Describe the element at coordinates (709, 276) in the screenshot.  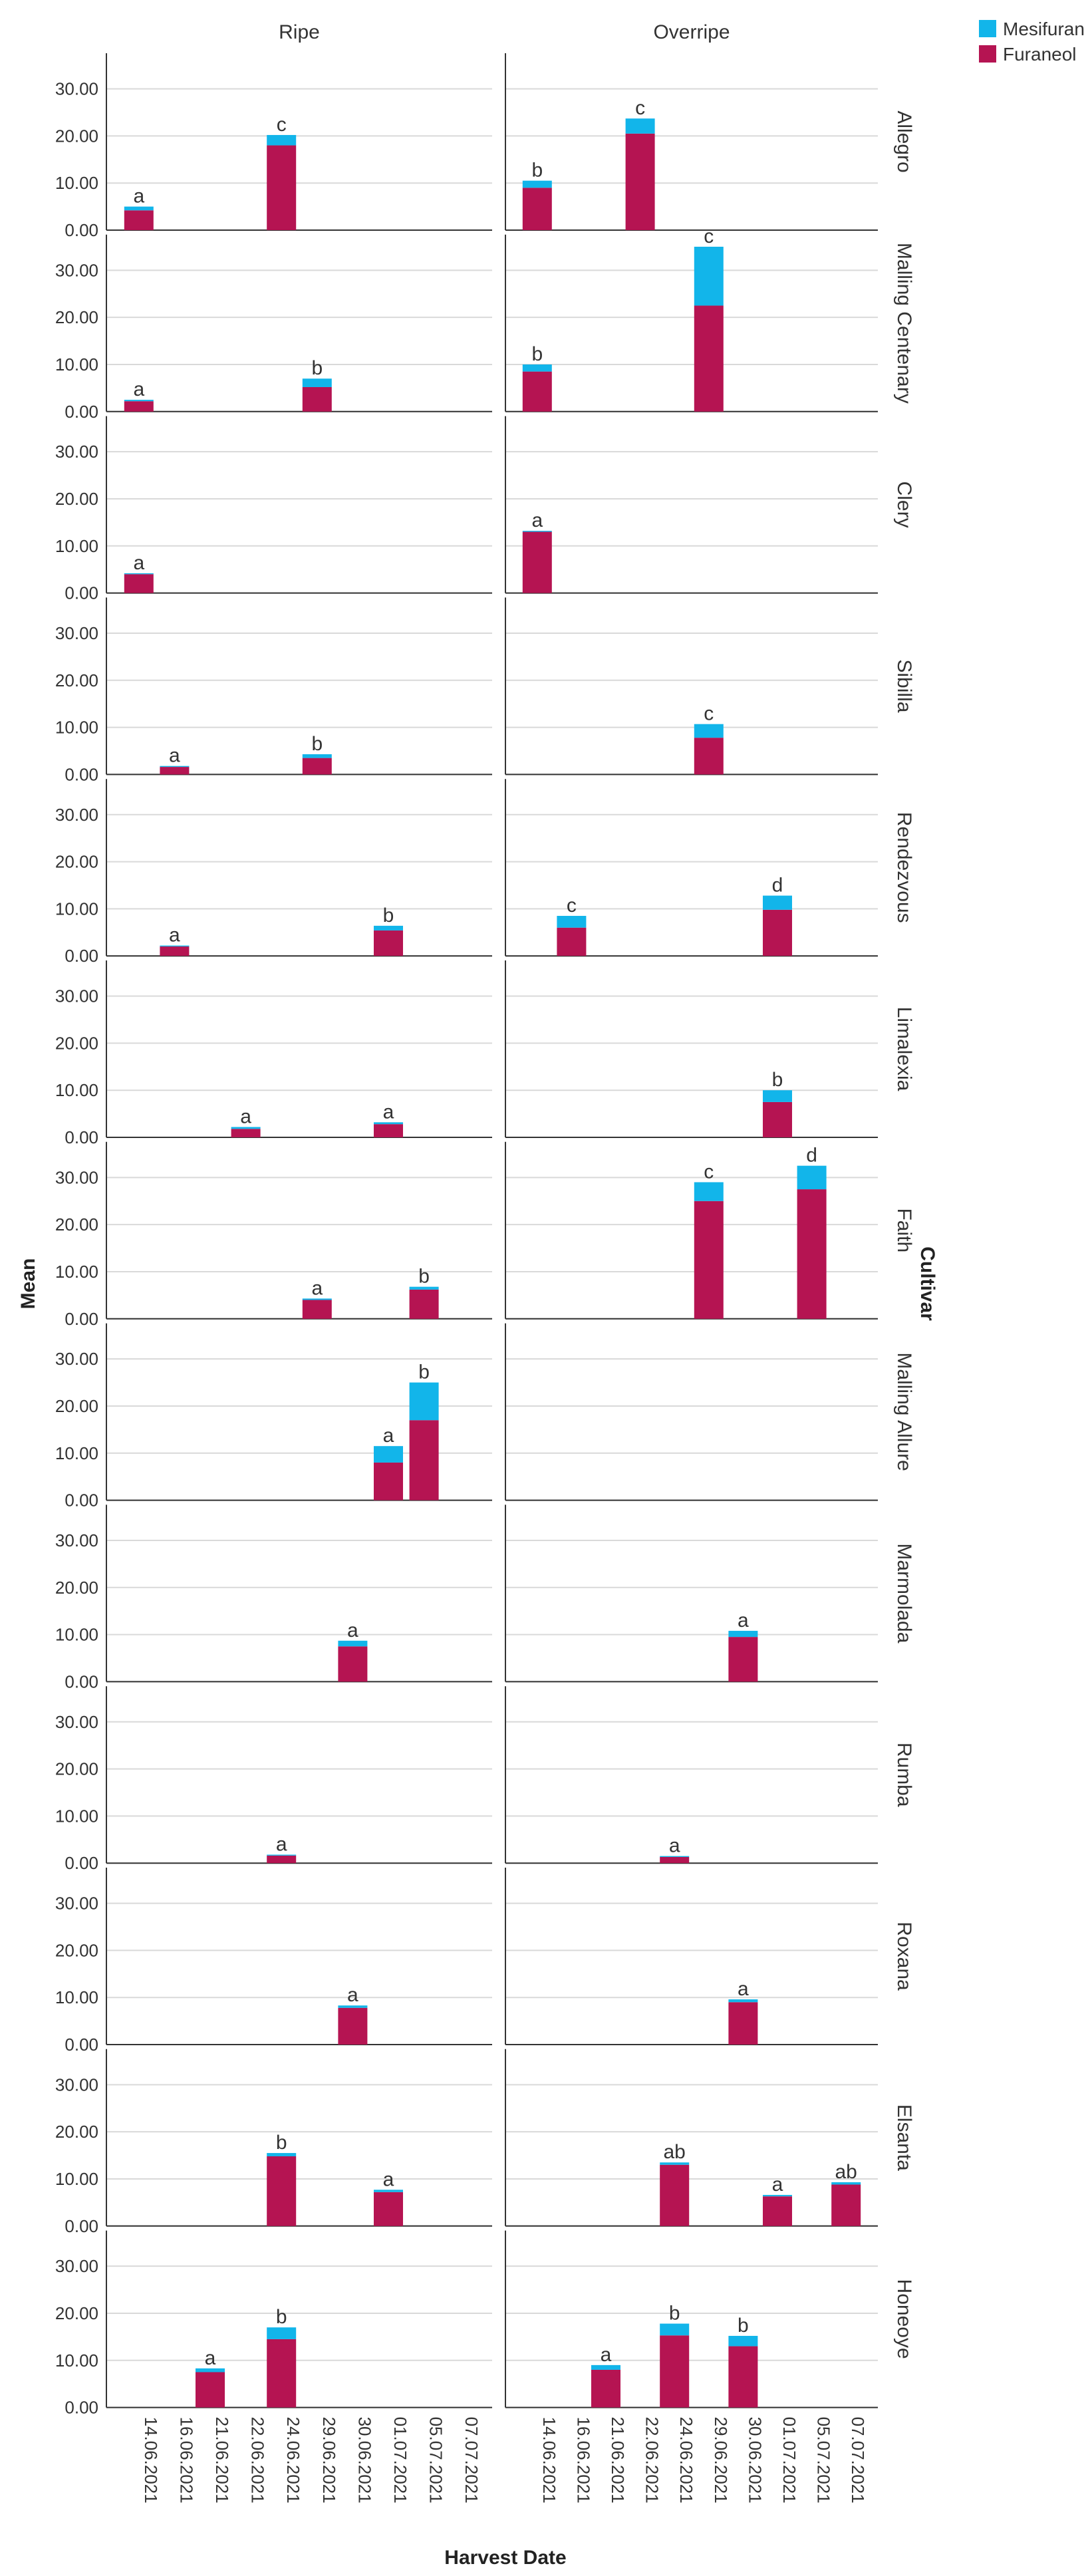
I see `bar-mesifuran-malling-centenary-overripe` at that location.